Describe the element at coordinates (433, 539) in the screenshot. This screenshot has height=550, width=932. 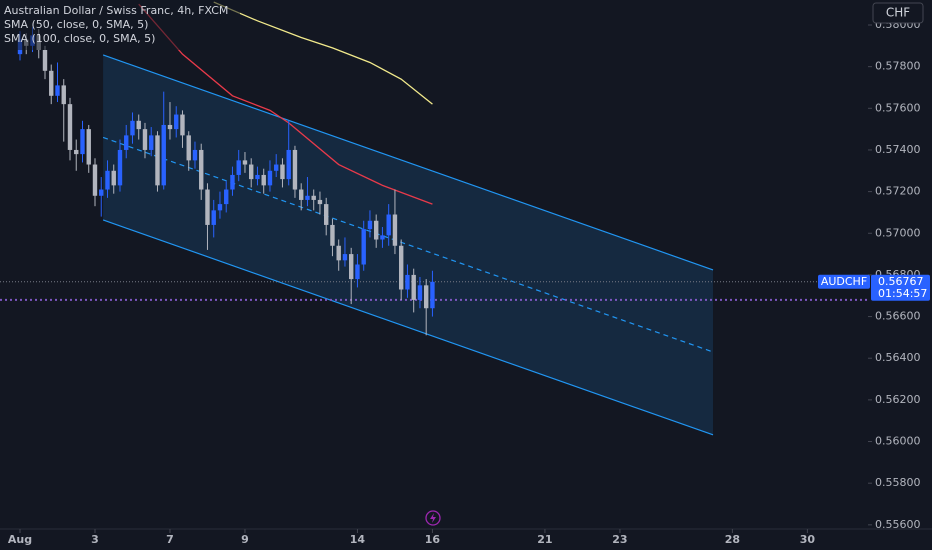
I see `x-tick-label: 16` at that location.